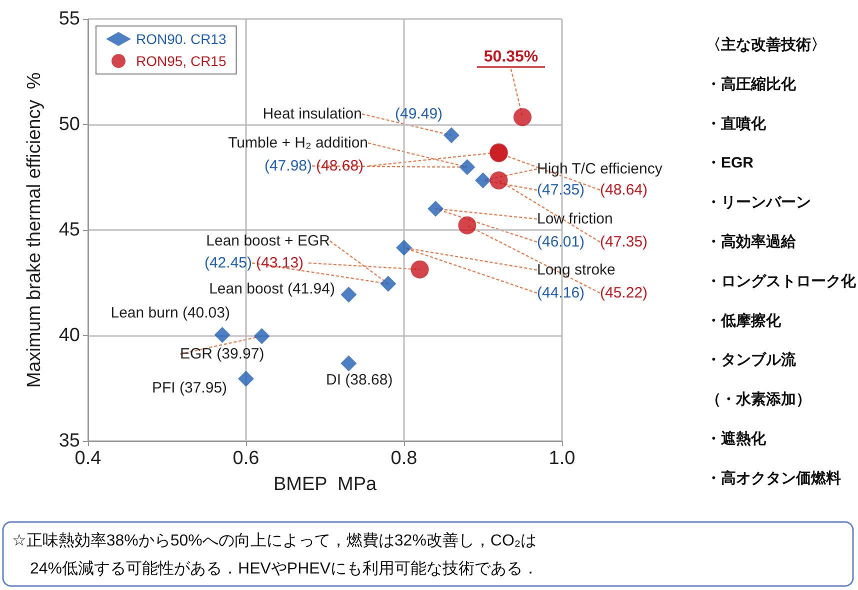 This screenshot has width=858, height=590. Describe the element at coordinates (773, 477) in the screenshot. I see `text: ・高オクタン価燃料` at that location.